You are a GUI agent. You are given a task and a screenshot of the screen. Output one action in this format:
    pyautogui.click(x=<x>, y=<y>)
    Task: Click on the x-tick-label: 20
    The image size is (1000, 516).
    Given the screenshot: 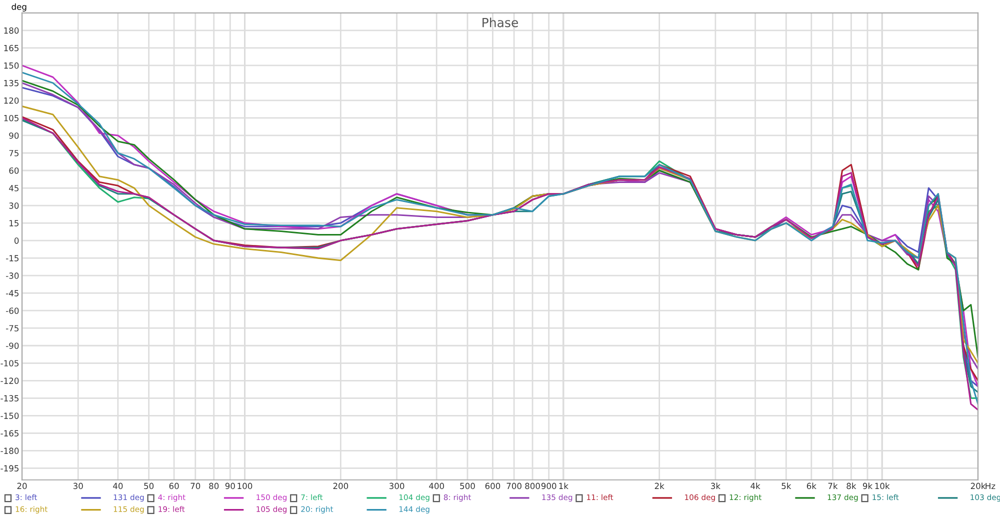 What is the action you would take?
    pyautogui.click(x=22, y=486)
    